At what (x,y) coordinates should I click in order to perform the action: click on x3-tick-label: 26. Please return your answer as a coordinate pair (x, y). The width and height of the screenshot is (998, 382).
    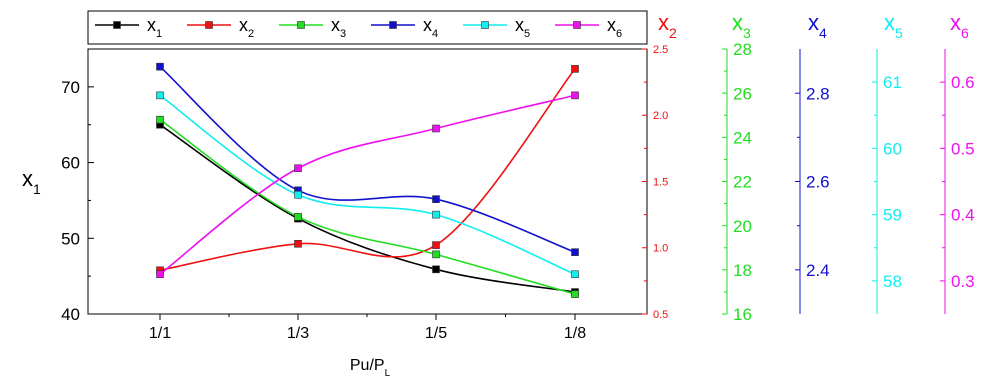
    Looking at the image, I should click on (742, 93).